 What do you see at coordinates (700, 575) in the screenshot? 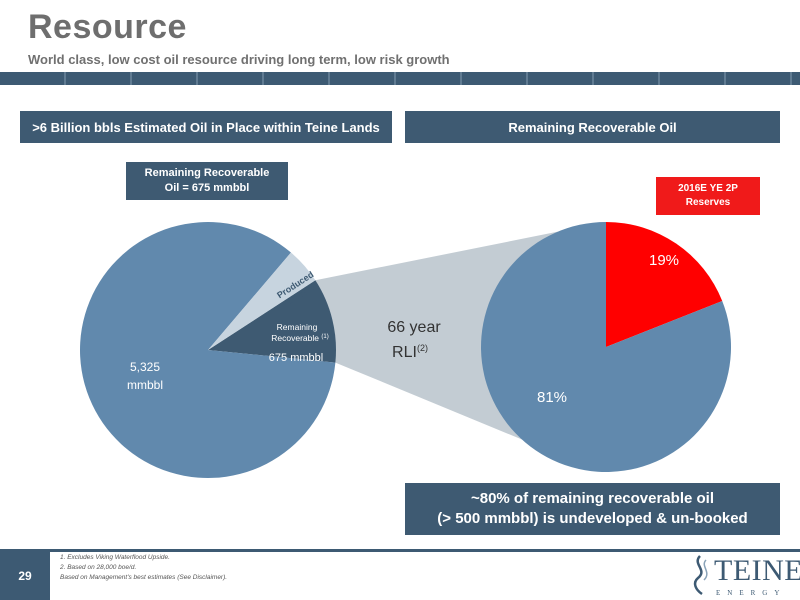
I see `teine-logo-icon` at bounding box center [700, 575].